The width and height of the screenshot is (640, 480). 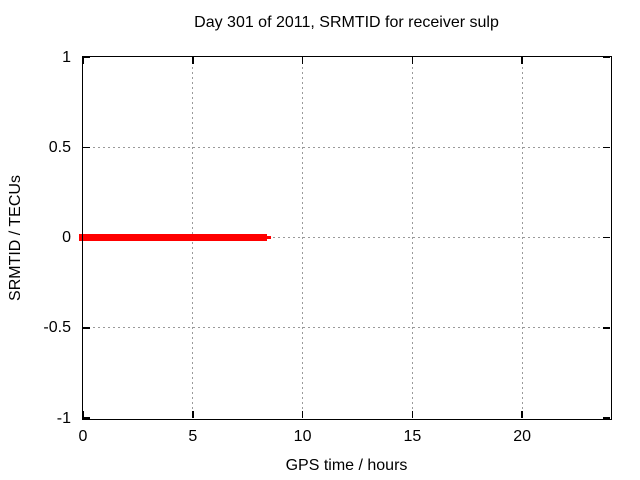 What do you see at coordinates (346, 465) in the screenshot?
I see `x-axis-title: GPS time / hours` at bounding box center [346, 465].